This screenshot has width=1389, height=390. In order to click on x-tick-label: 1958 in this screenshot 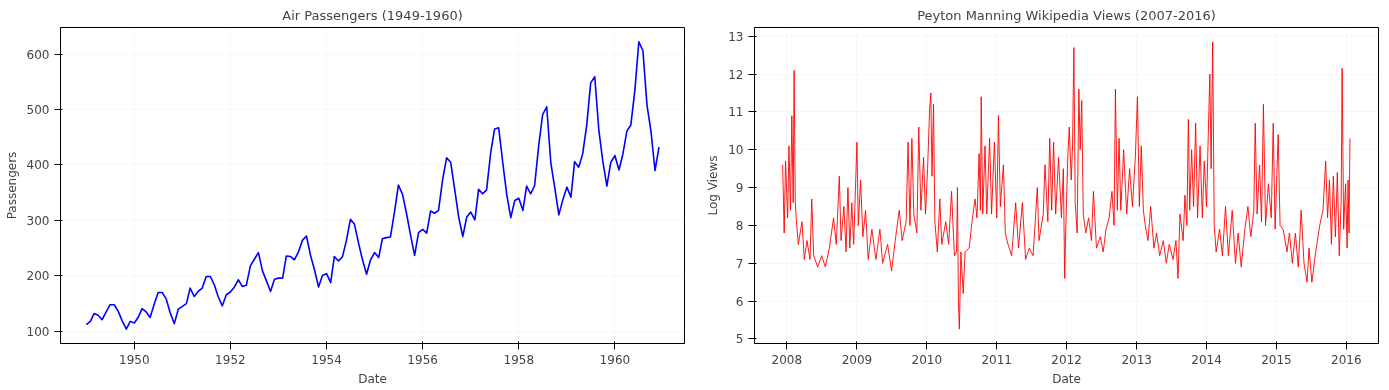, I will do `click(519, 359)`.